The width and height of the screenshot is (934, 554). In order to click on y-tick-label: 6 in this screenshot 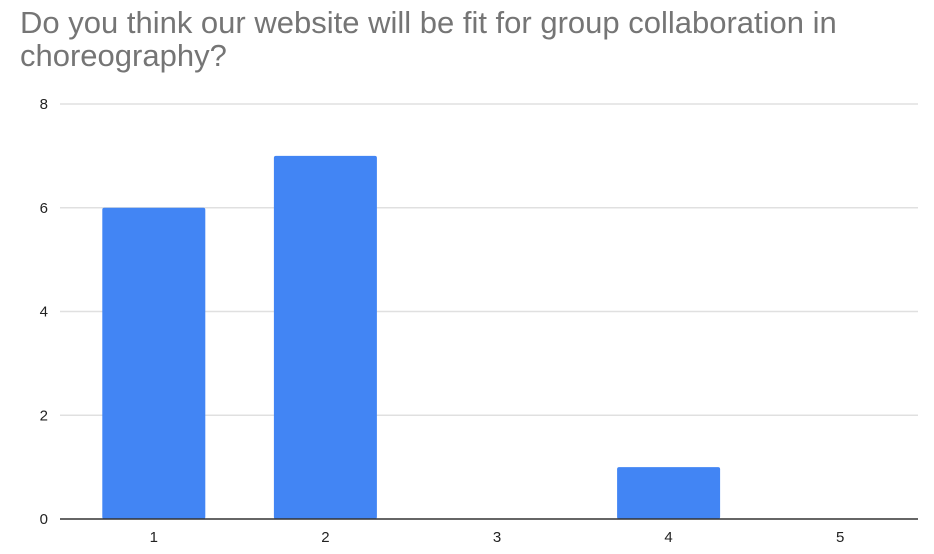, I will do `click(44, 208)`.